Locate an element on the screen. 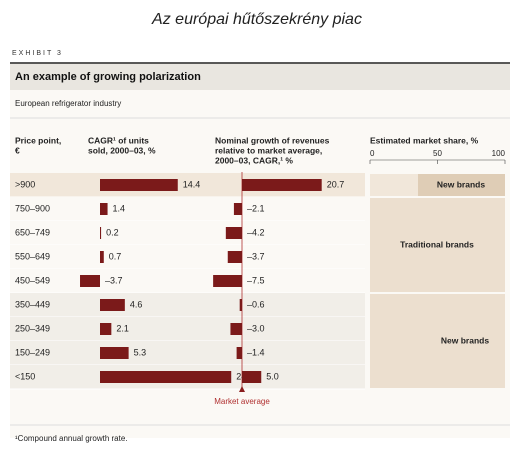 The height and width of the screenshot is (457, 514). value-label: 0.2 is located at coordinates (112, 232).